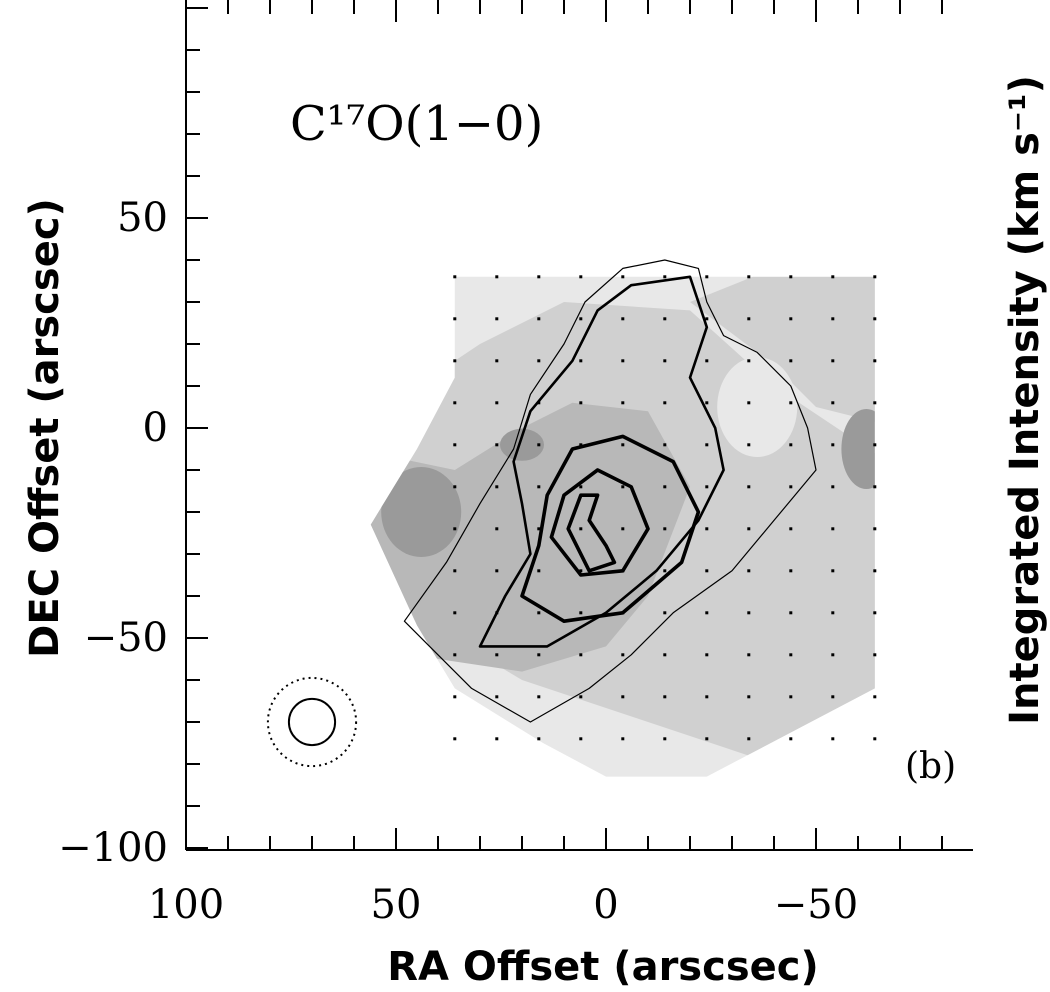 This screenshot has width=1050, height=992. I want to click on y-tick-label: 0, so click(155, 428).